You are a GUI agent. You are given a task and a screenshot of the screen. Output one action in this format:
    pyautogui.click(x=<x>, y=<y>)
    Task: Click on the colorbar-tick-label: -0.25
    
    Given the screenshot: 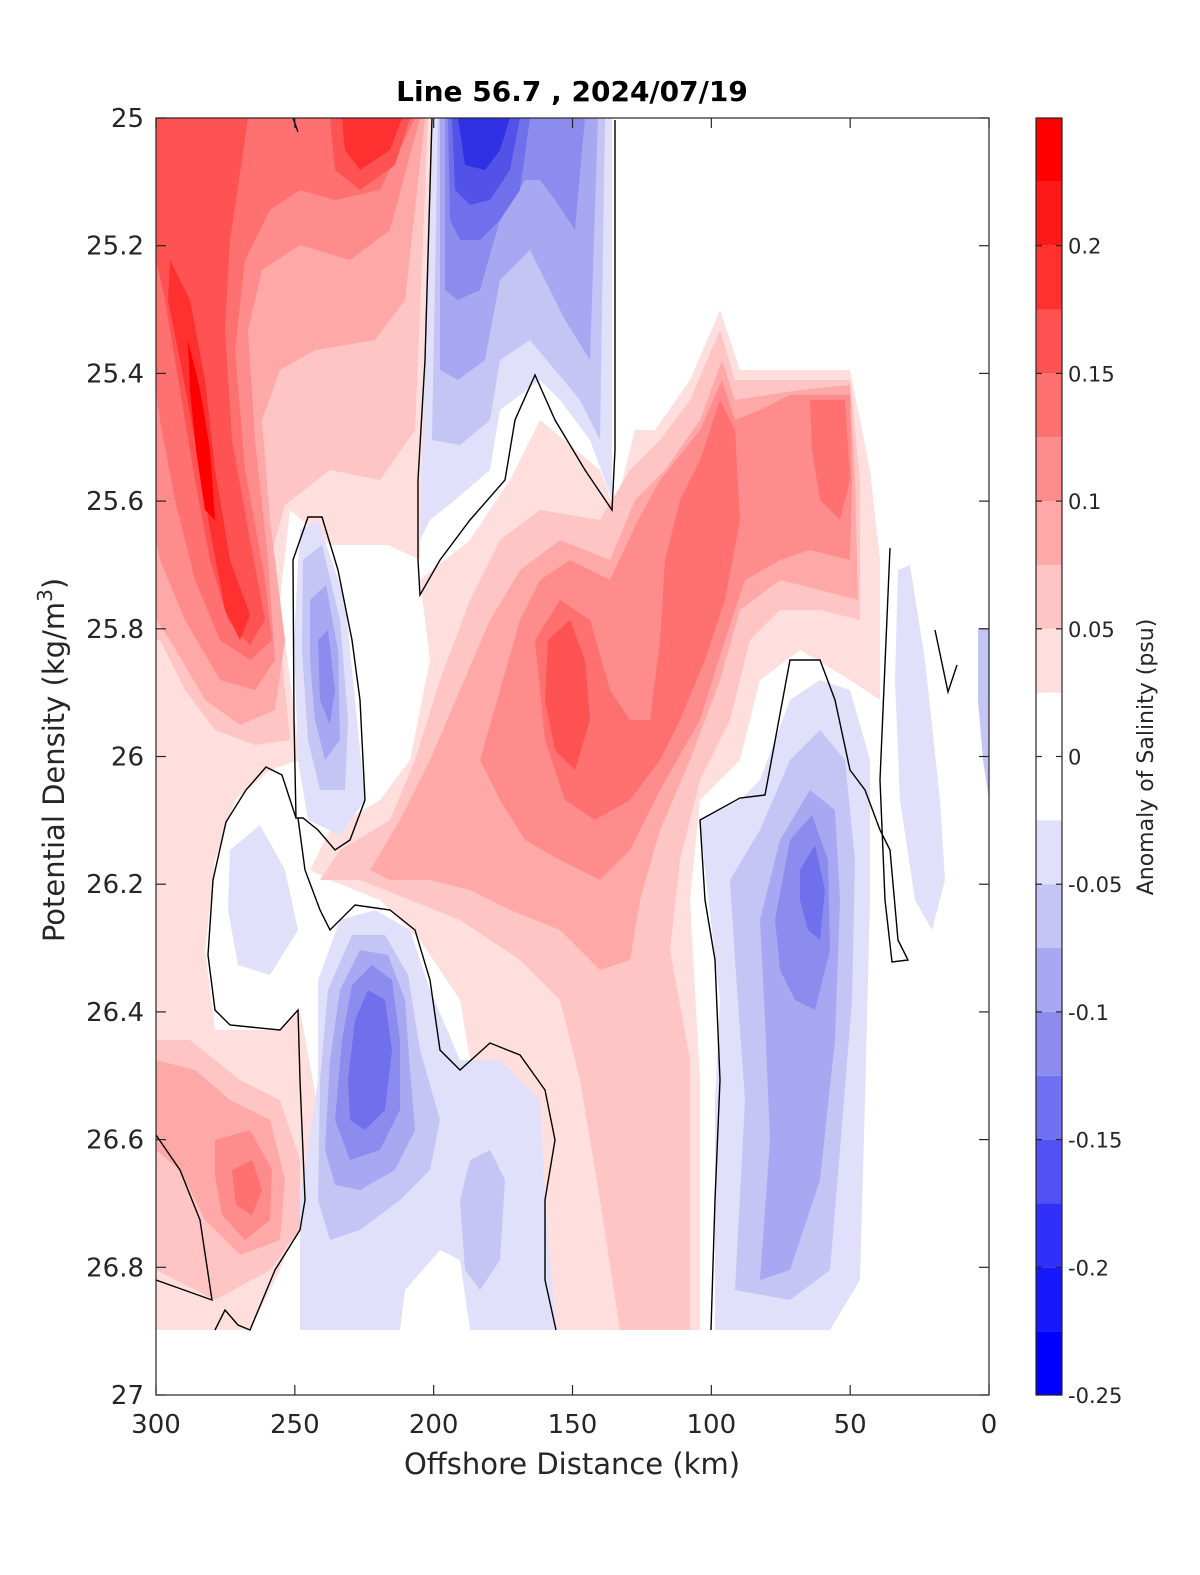 What is the action you would take?
    pyautogui.click(x=1095, y=1396)
    